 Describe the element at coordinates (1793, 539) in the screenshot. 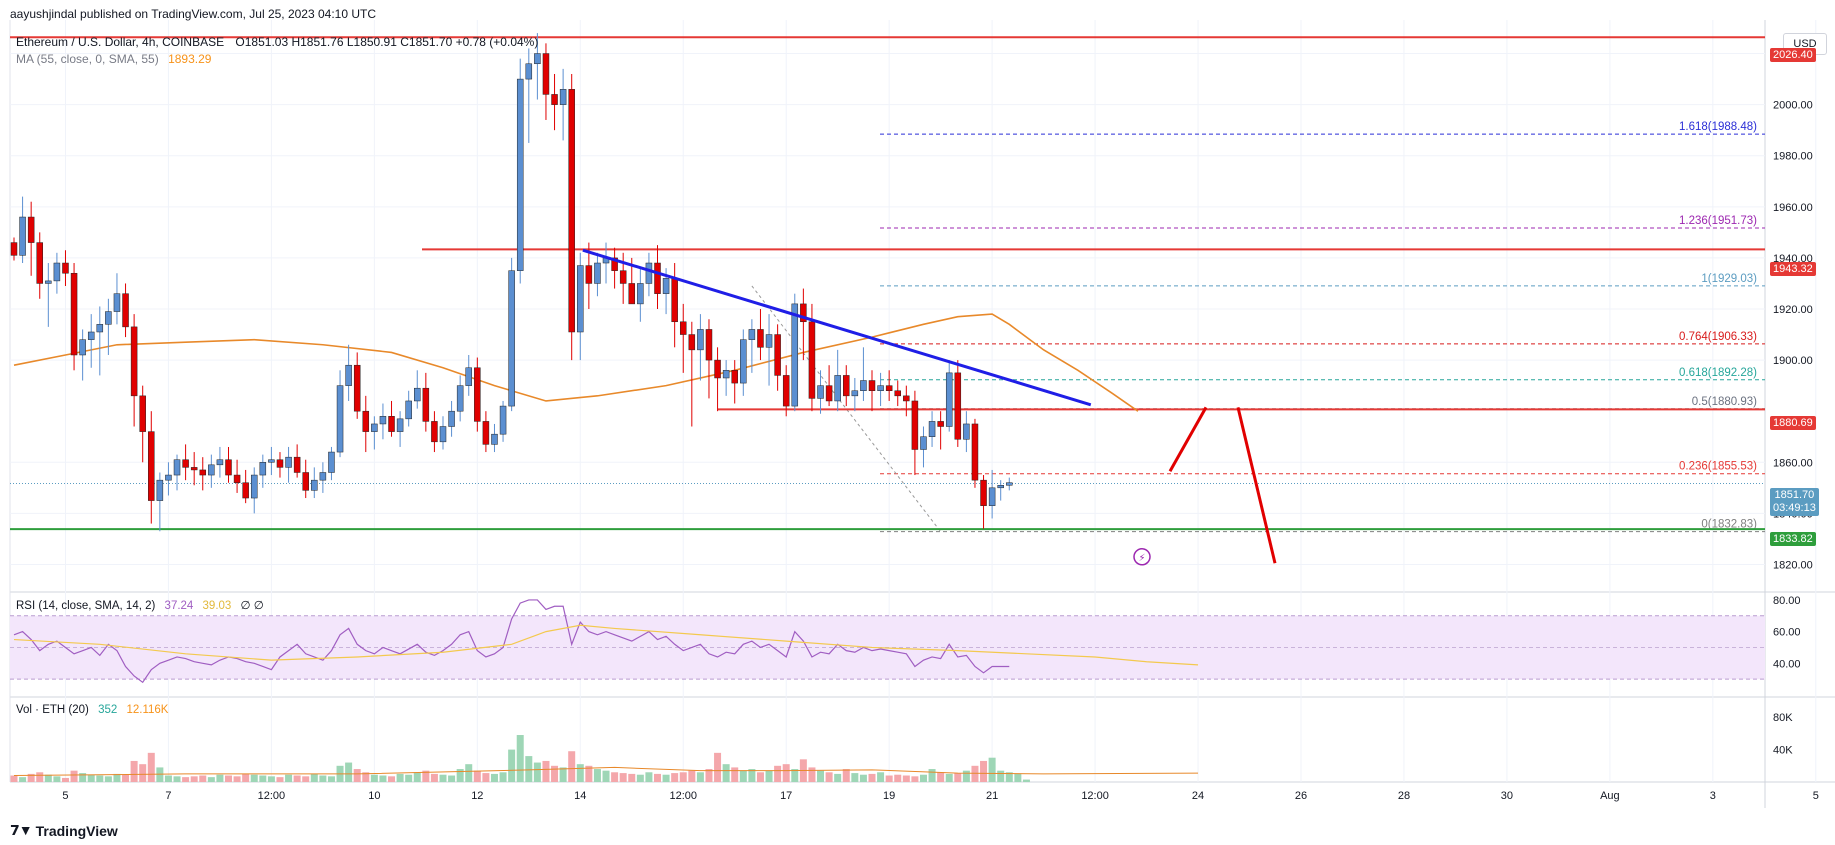

I see `price-tag-support-green: 1833.82` at that location.